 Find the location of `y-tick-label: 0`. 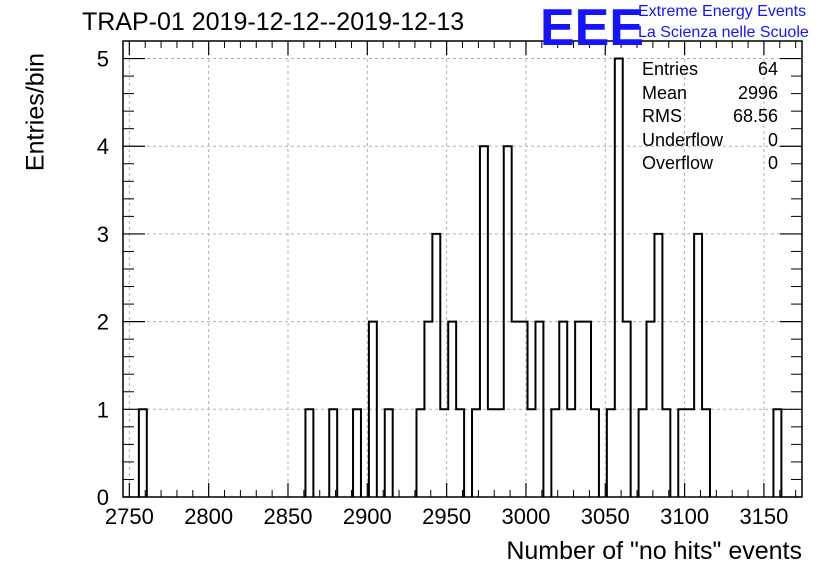

y-tick-label: 0 is located at coordinates (103, 497).